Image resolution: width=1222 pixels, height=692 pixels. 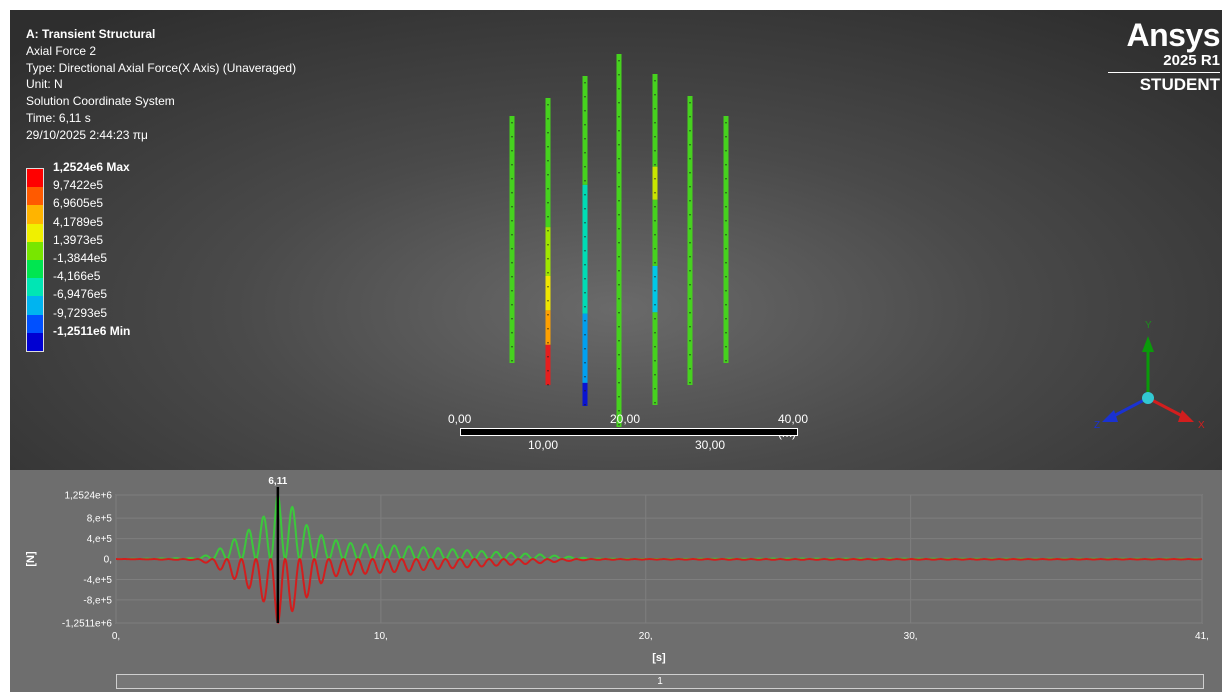 What do you see at coordinates (87, 624) in the screenshot?
I see `y-tick-label: -1,2511e+6` at bounding box center [87, 624].